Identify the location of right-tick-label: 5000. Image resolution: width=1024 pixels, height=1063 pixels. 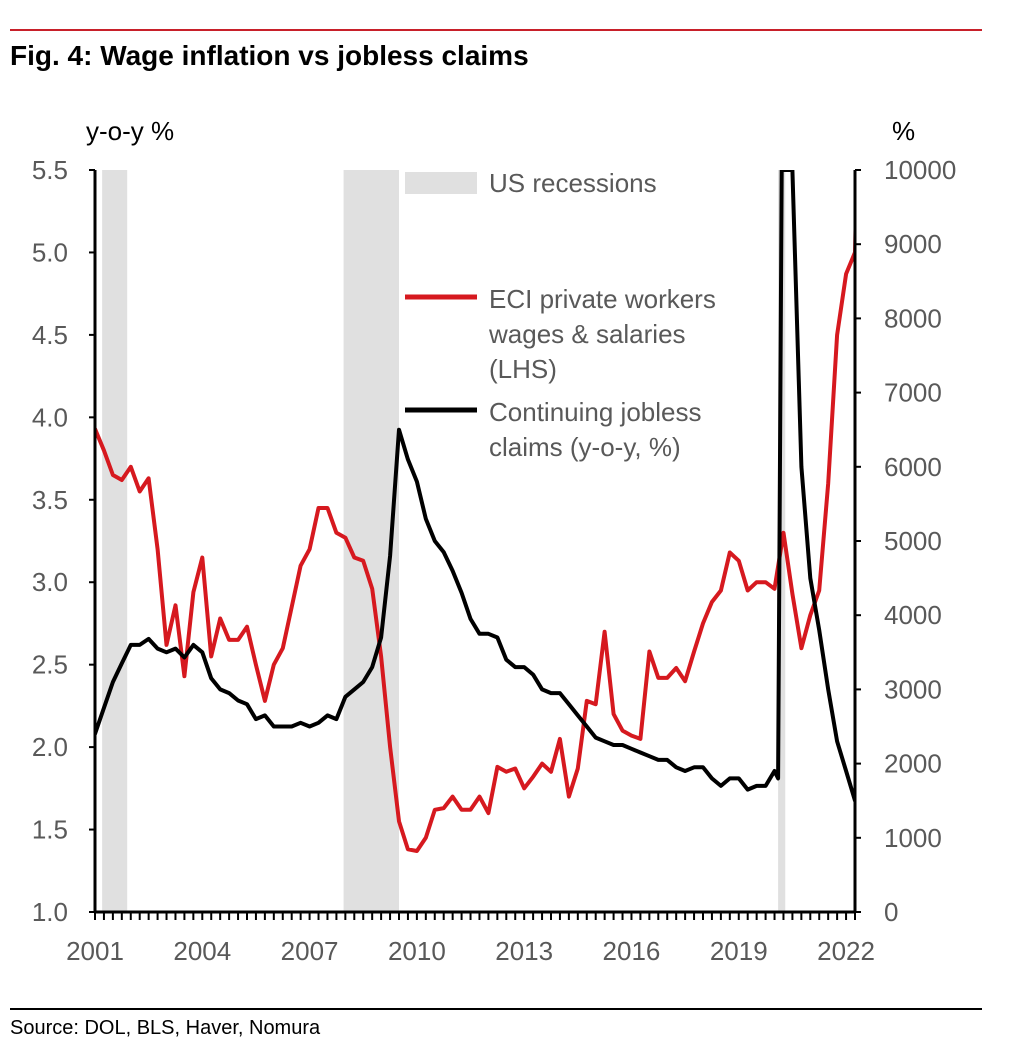
(913, 541).